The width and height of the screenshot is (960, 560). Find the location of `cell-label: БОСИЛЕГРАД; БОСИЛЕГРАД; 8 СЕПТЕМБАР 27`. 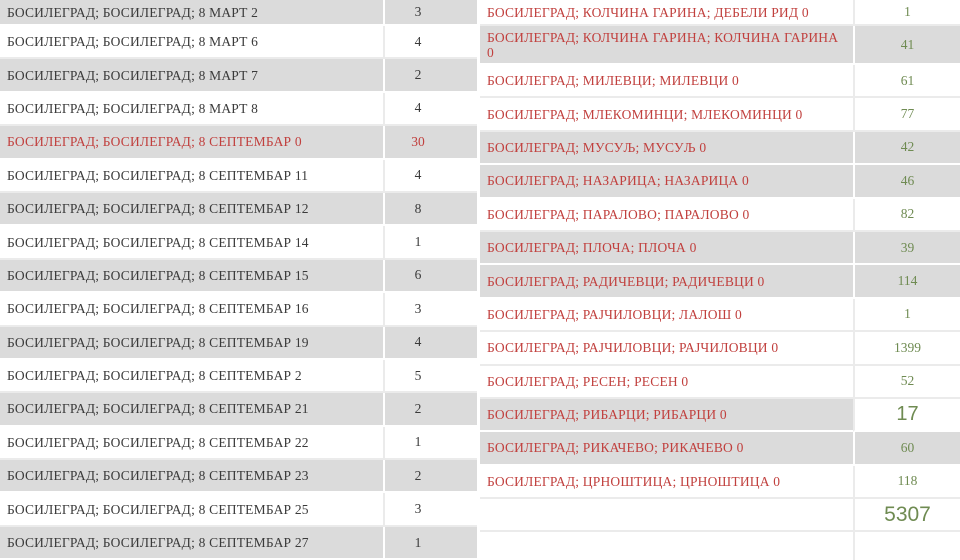

cell-label: БОСИЛЕГРАД; БОСИЛЕГРАД; 8 СЕПТЕМБАР 27 is located at coordinates (191, 543).